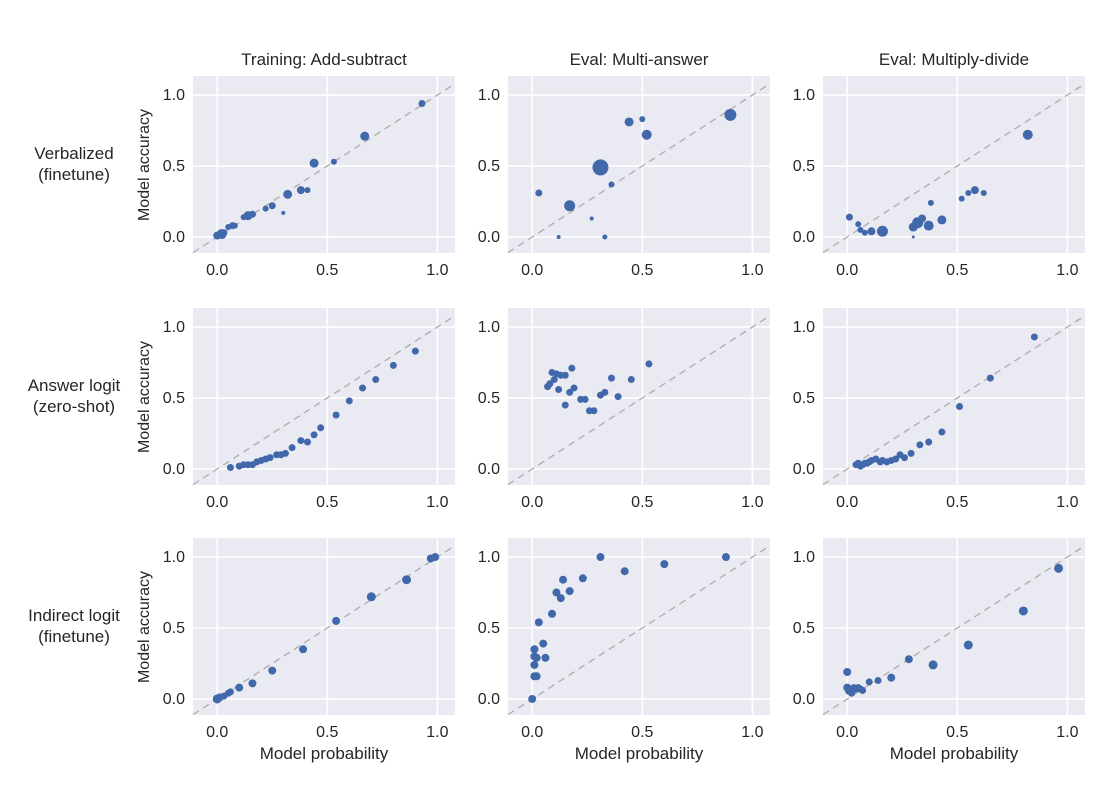 This screenshot has height=789, width=1097. I want to click on row-label-verbalized-finetune: Verbalized (finetune), so click(74, 164).